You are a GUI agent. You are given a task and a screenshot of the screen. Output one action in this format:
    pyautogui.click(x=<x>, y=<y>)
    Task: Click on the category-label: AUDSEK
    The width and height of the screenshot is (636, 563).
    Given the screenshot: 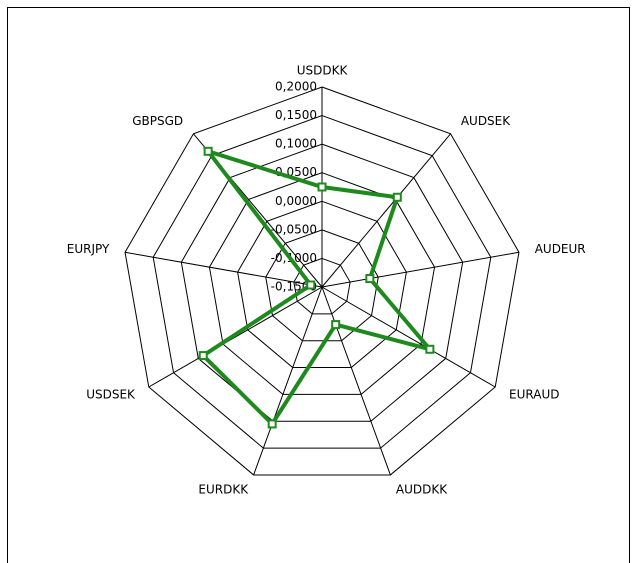 What is the action you would take?
    pyautogui.click(x=486, y=121)
    